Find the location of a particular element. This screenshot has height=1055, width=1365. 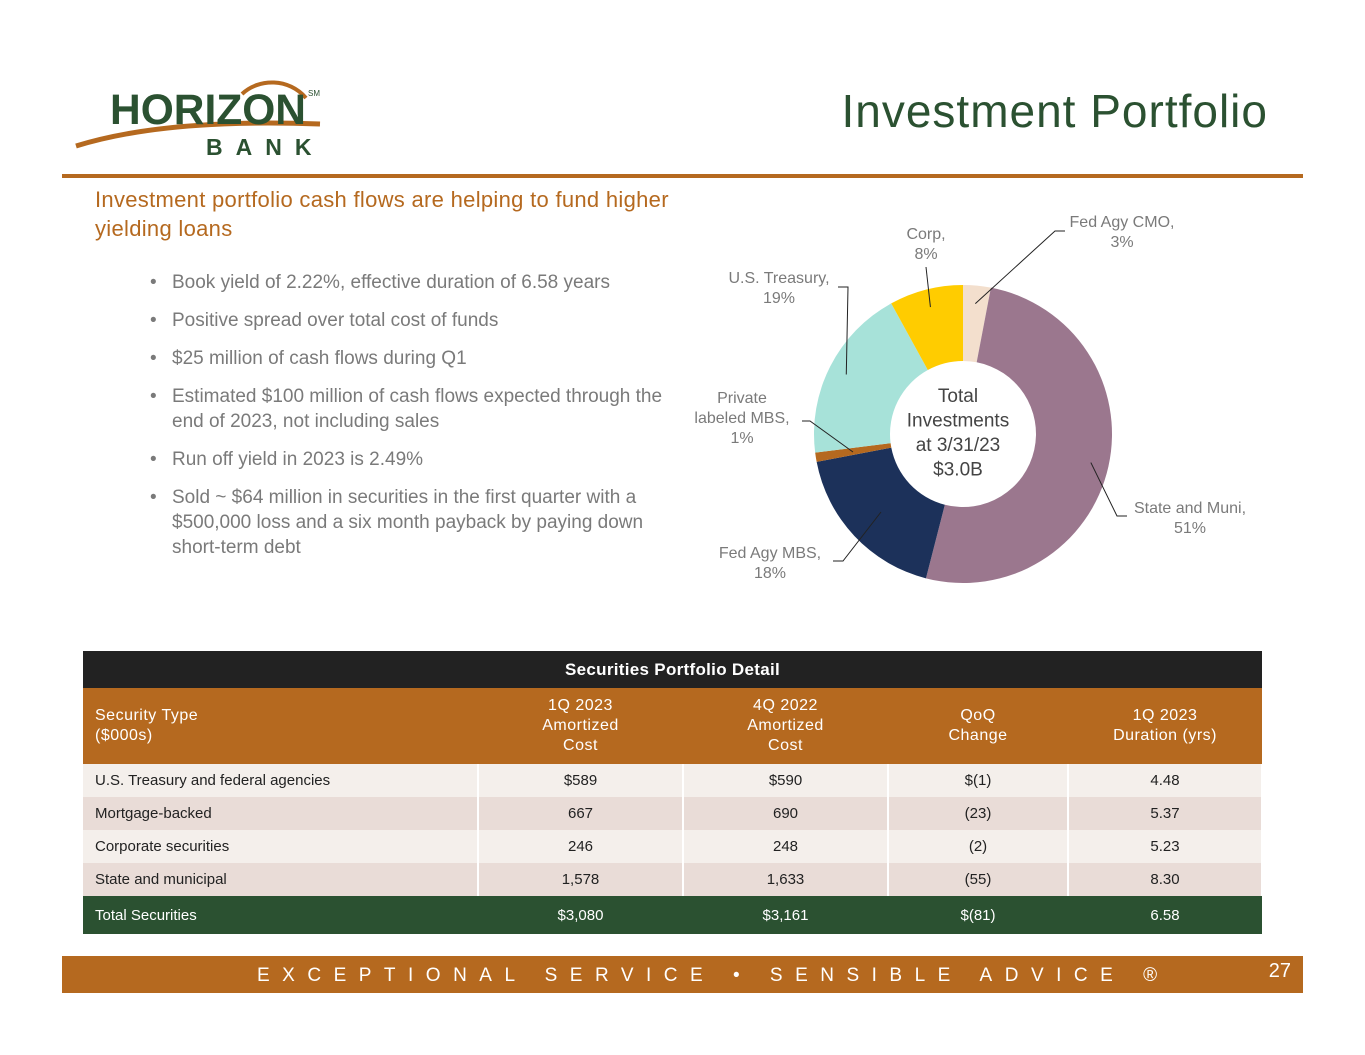

total-cell: Total Securities is located at coordinates (280, 915).